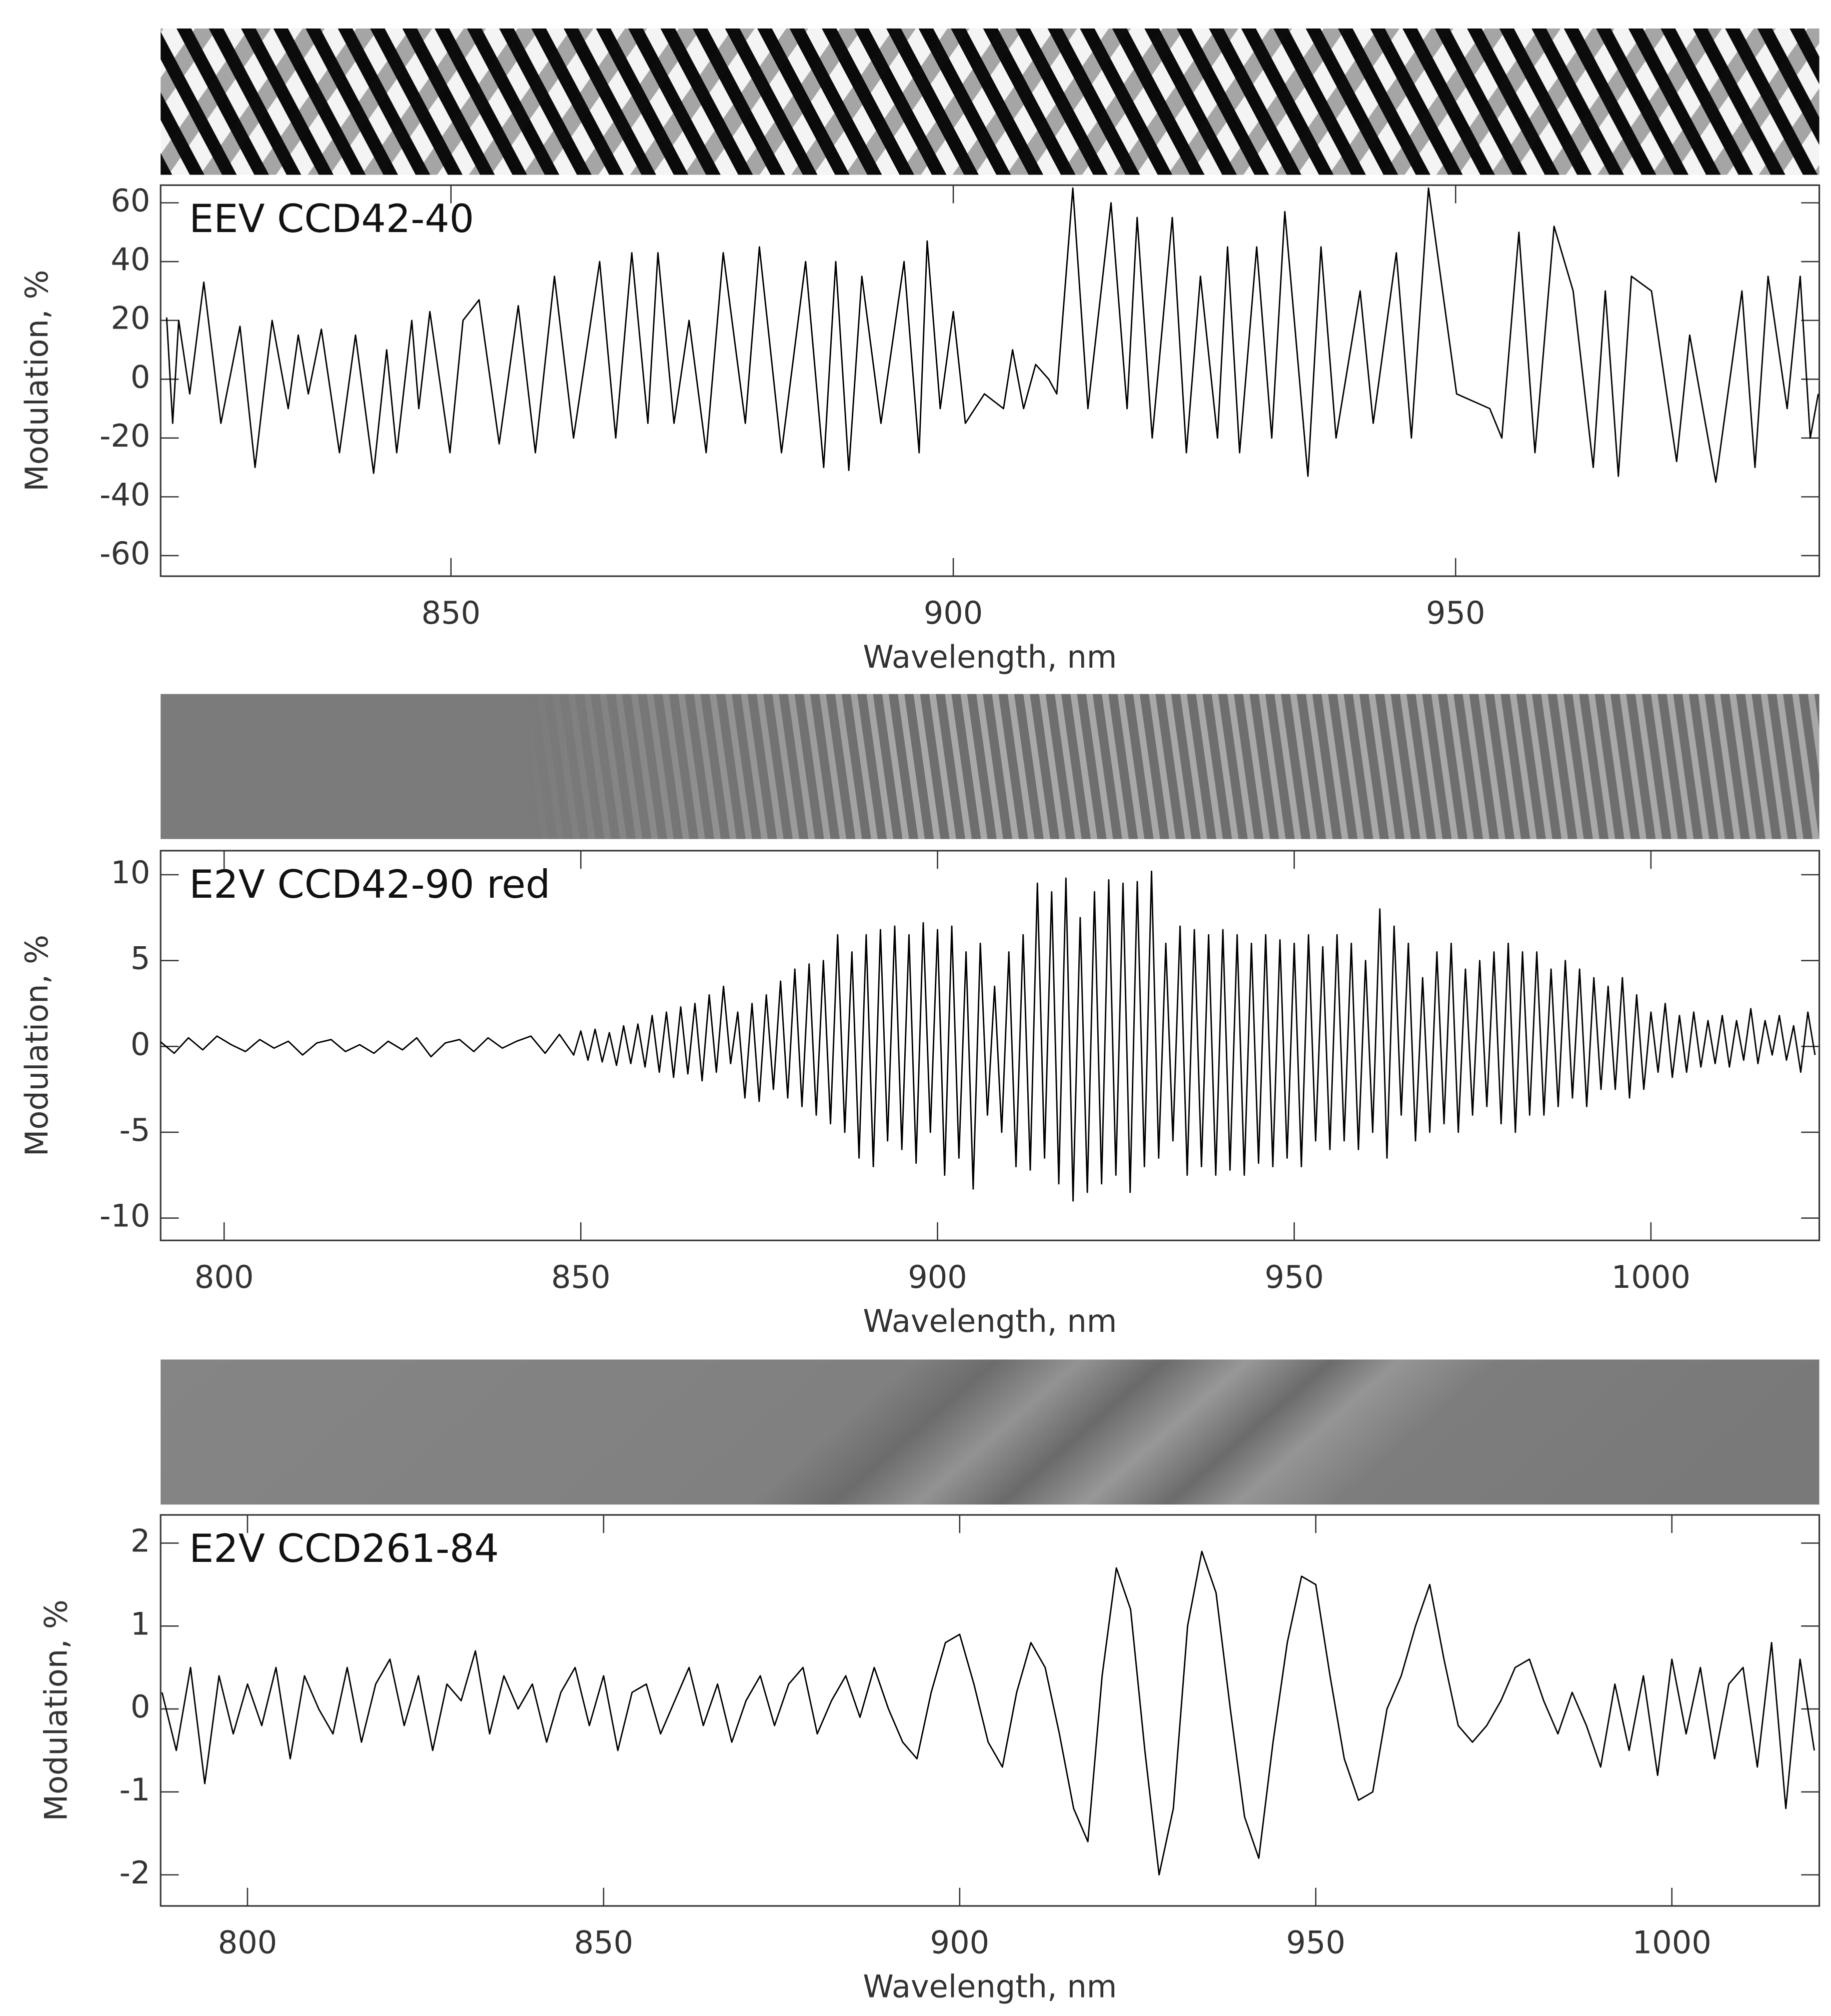 This screenshot has height=2016, width=1831. Describe the element at coordinates (125, 436) in the screenshot. I see `y-tick-label: -20` at that location.